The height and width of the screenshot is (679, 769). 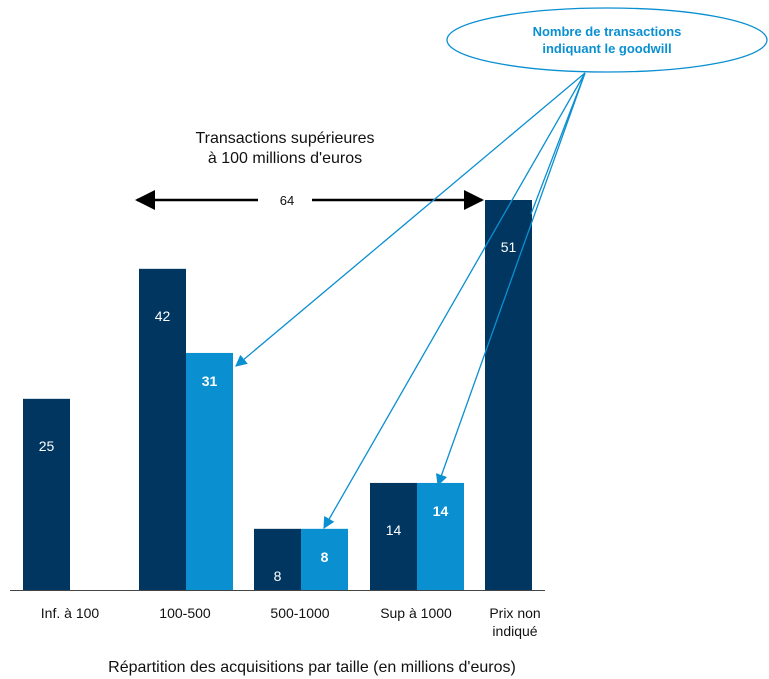 I want to click on data-label-goodwill-2: 8, so click(x=325, y=557).